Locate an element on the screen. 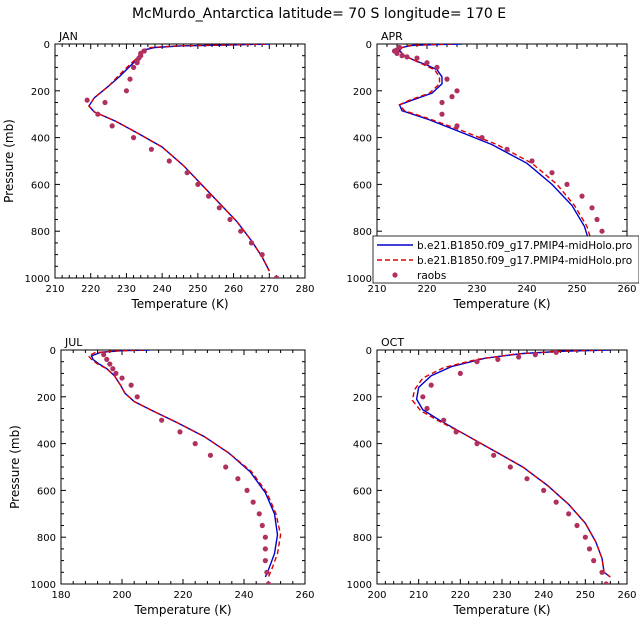 Image resolution: width=639 pixels, height=639 pixels. series-line-model-a is located at coordinates (513, 464).